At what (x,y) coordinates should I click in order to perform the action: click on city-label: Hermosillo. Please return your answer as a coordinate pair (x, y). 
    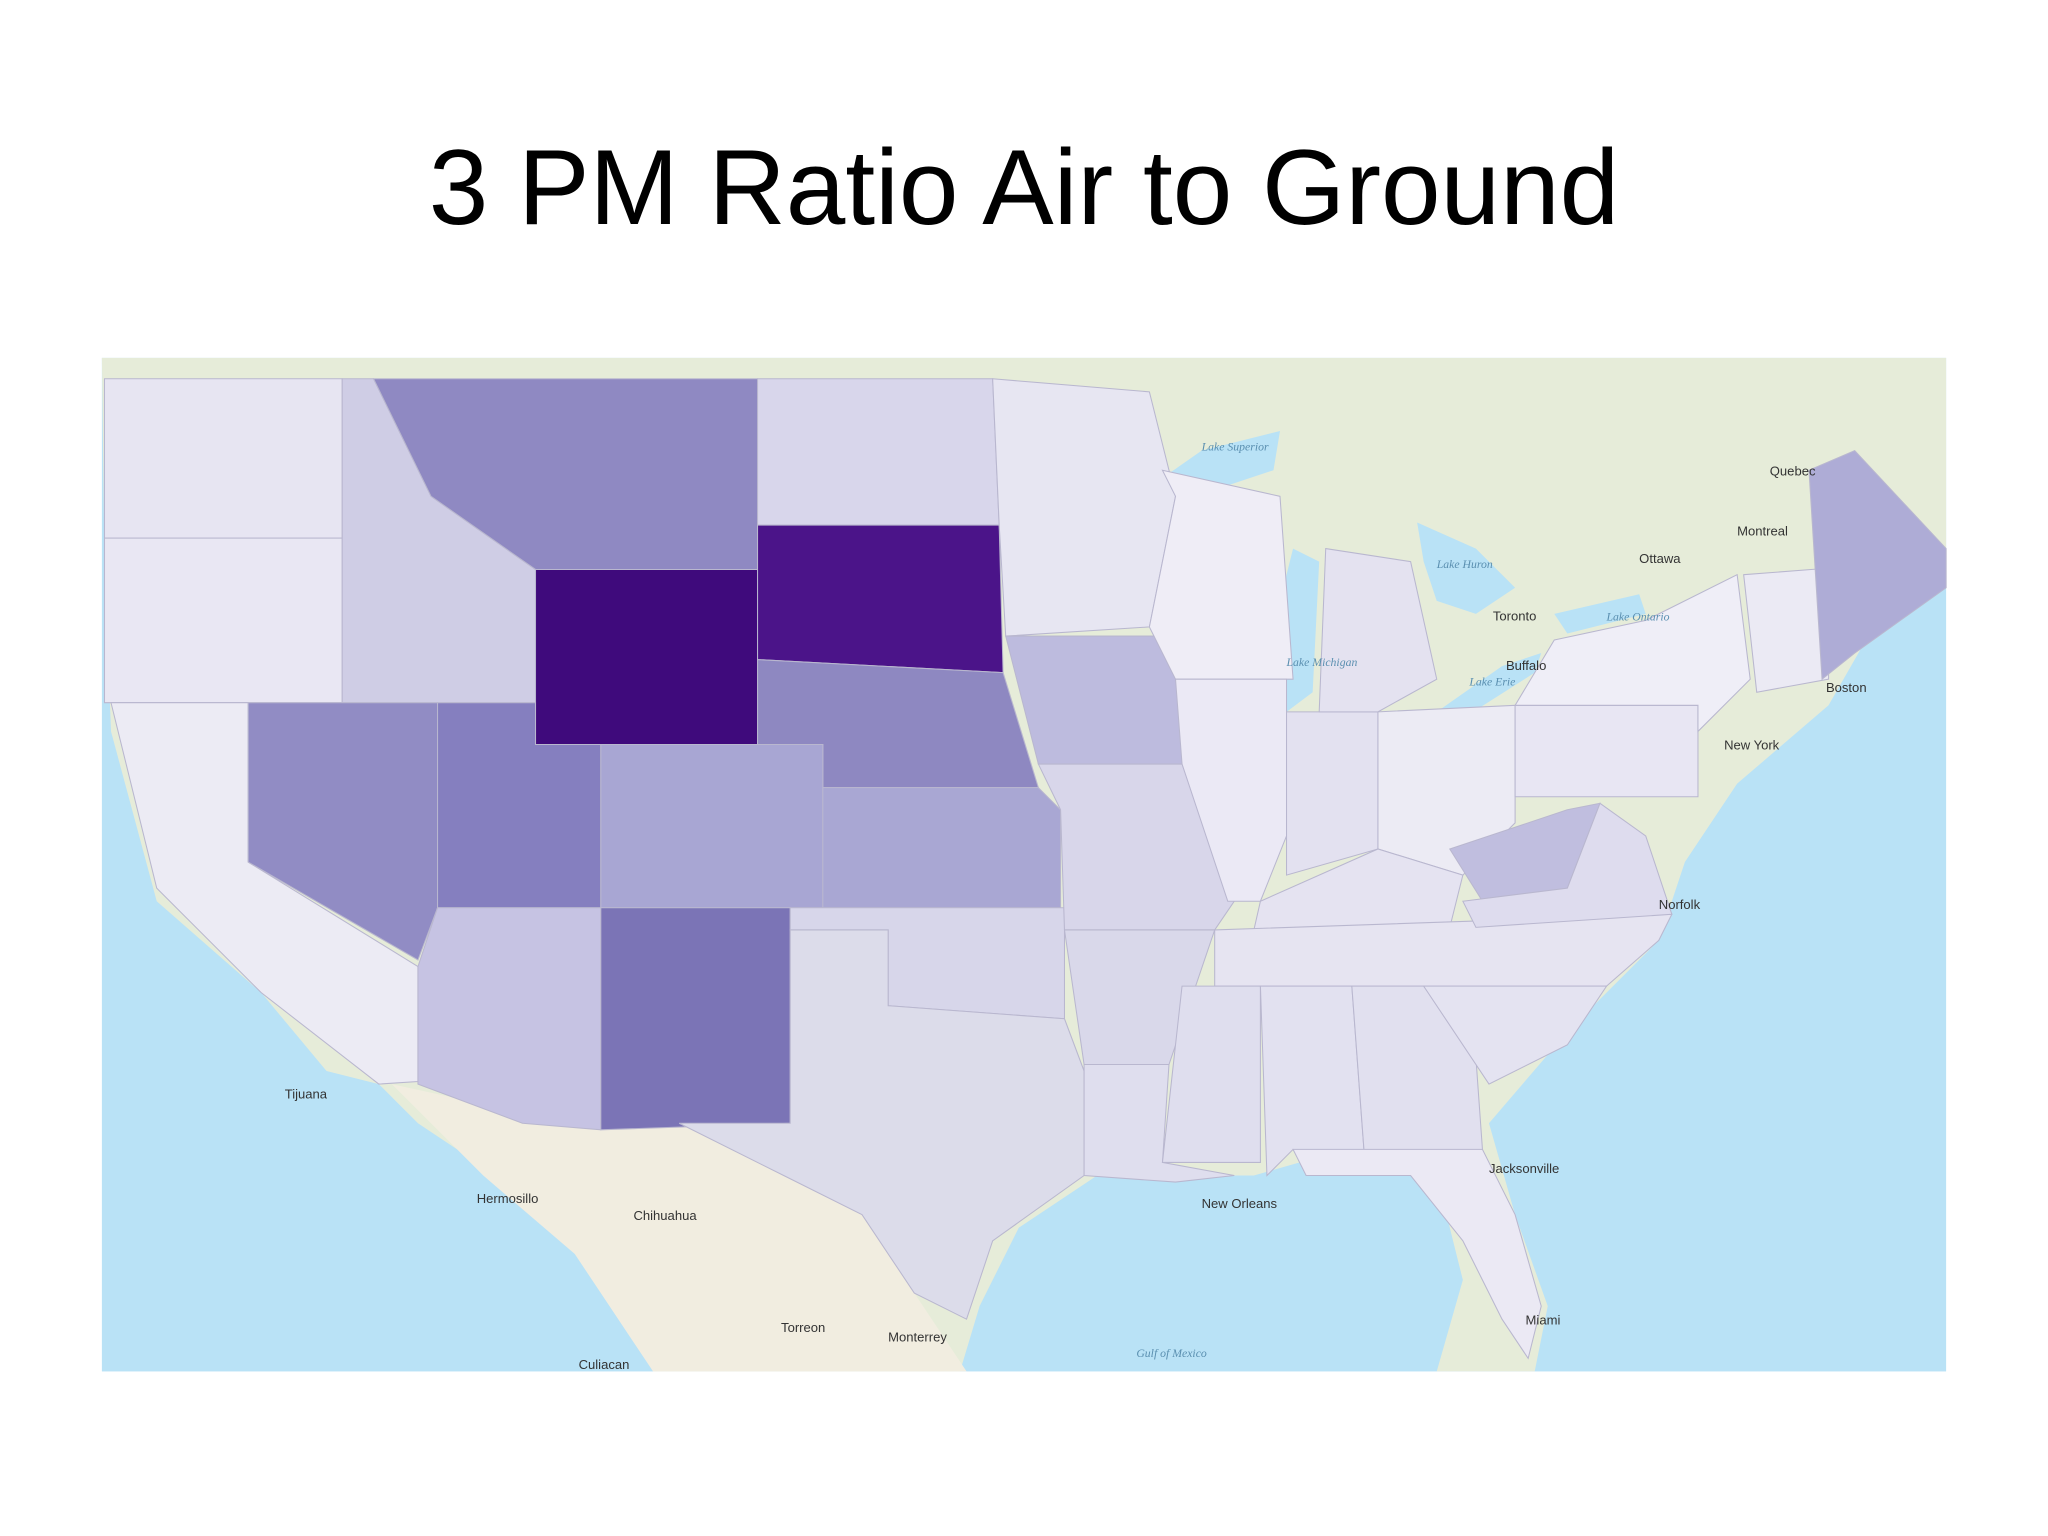
    Looking at the image, I should click on (508, 1198).